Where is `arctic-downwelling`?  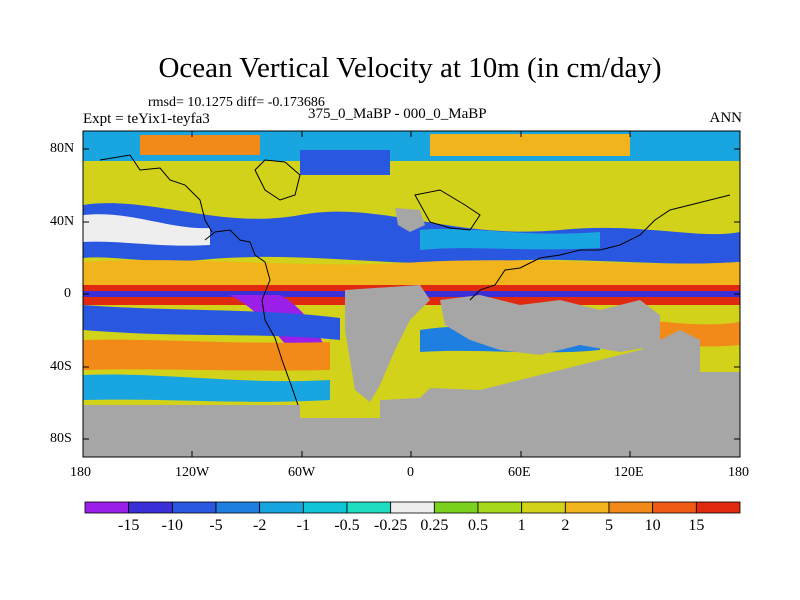 arctic-downwelling is located at coordinates (345, 162).